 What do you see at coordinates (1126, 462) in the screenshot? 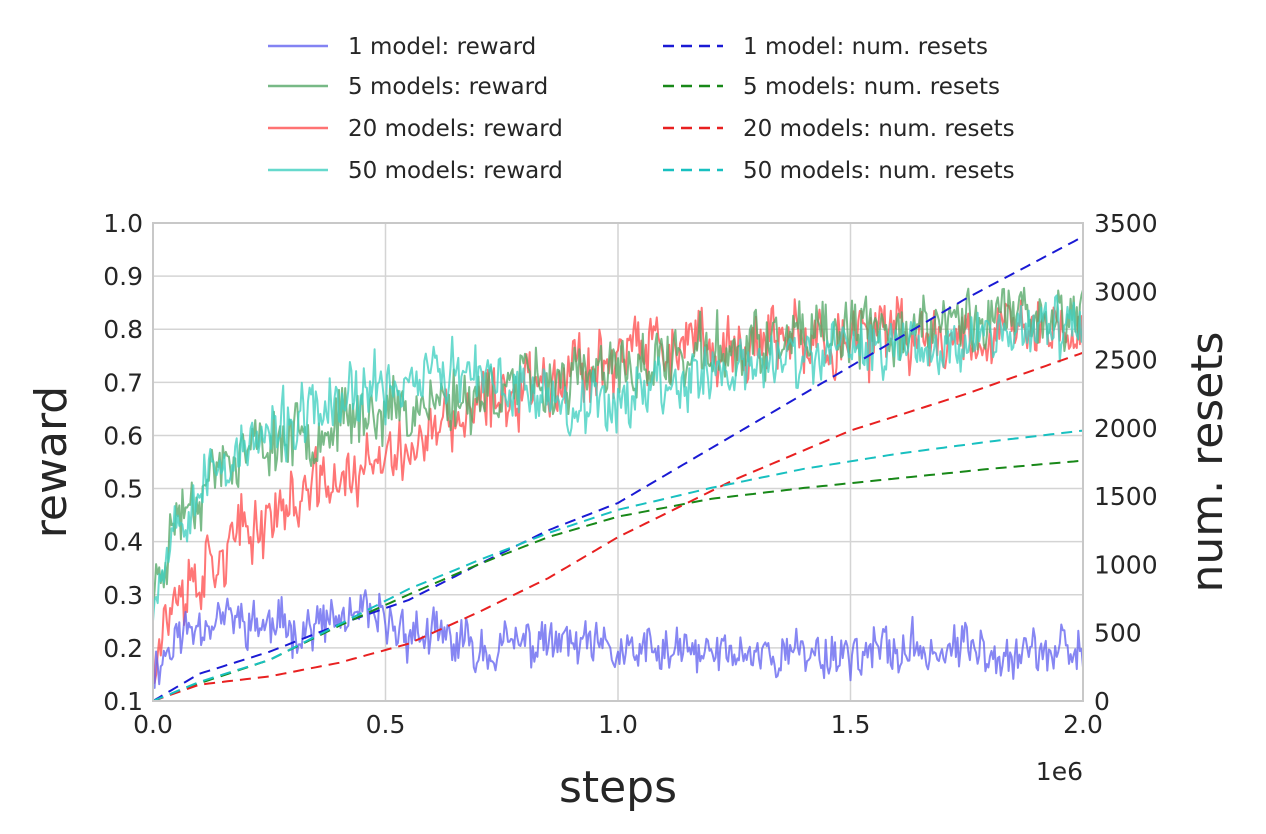
I see `y2-axis-ticks: 0 500 1000 1500 2000 2500 3000 3500` at bounding box center [1126, 462].